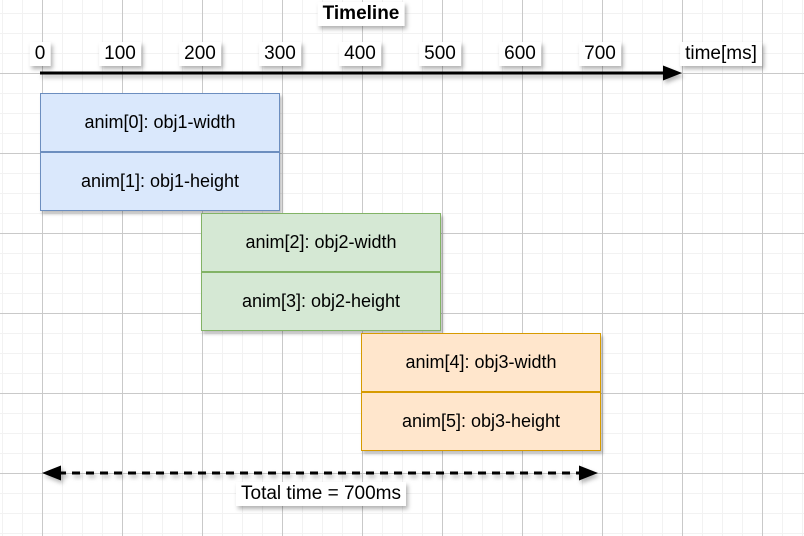 The width and height of the screenshot is (804, 536). Describe the element at coordinates (361, 14) in the screenshot. I see `diagram-title: Timeline` at that location.